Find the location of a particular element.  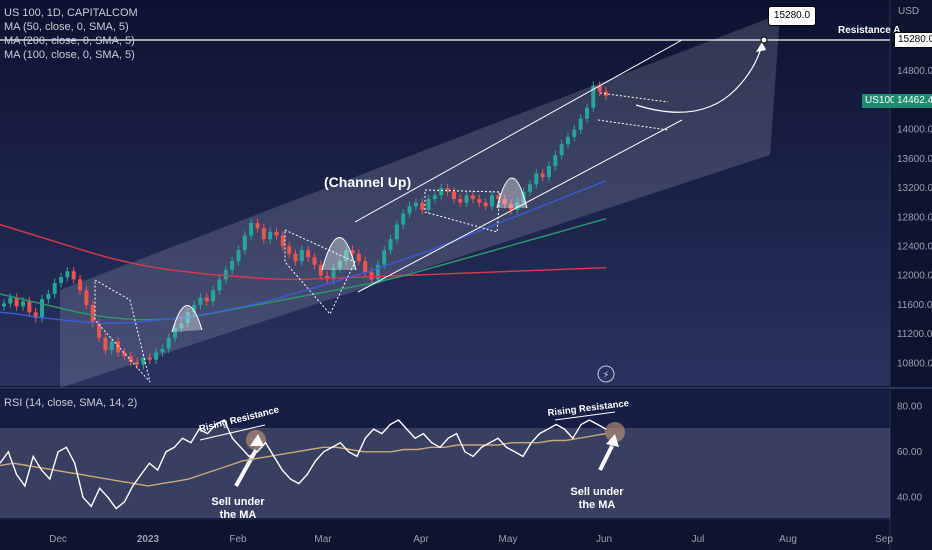

ma200-line is located at coordinates (303, 252).